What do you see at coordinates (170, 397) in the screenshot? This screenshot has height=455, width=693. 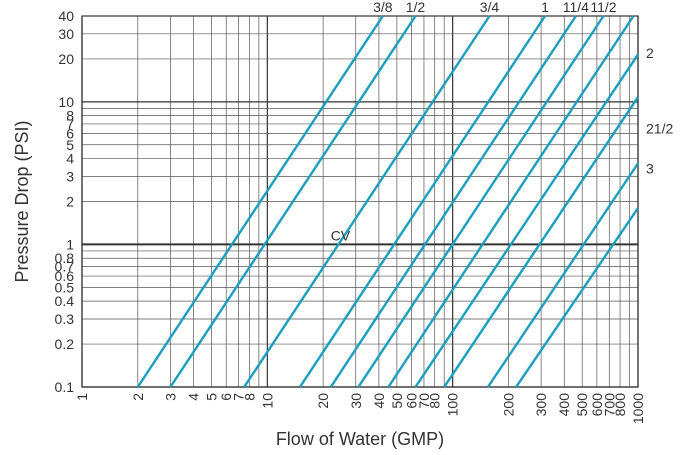 I see `x-tick-label-2: 3` at bounding box center [170, 397].